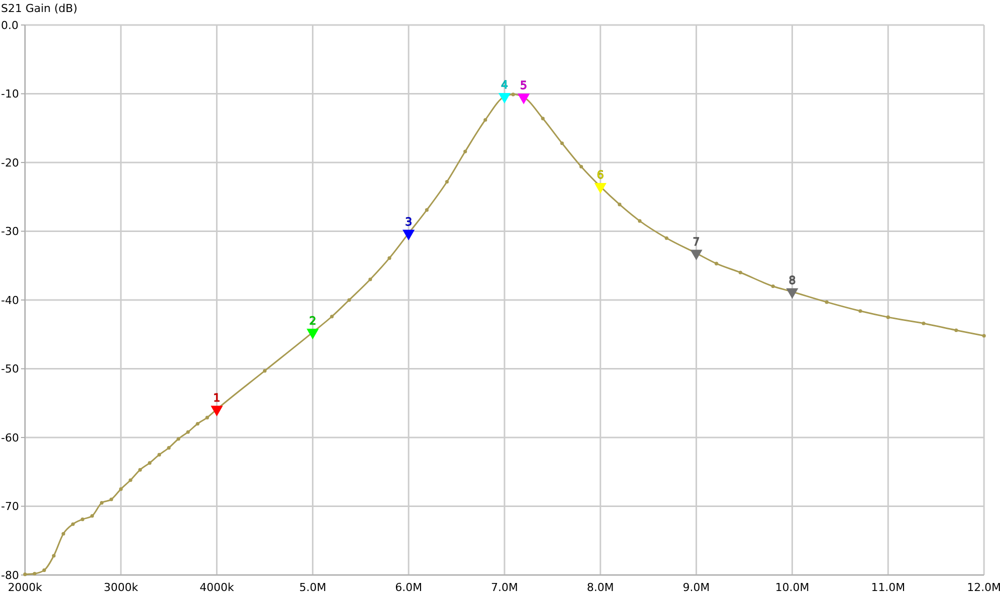 The height and width of the screenshot is (596, 1000). Describe the element at coordinates (504, 85) in the screenshot. I see `series-label: 4` at that location.